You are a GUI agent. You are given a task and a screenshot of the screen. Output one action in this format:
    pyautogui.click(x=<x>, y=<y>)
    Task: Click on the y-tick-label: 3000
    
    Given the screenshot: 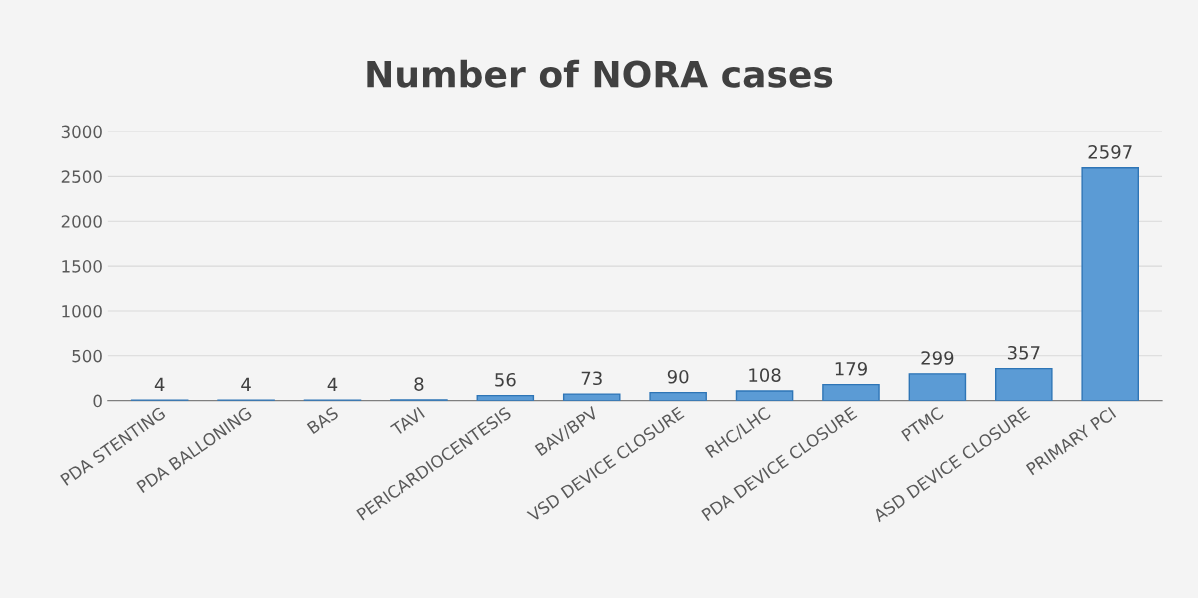 What is the action you would take?
    pyautogui.click(x=81, y=132)
    